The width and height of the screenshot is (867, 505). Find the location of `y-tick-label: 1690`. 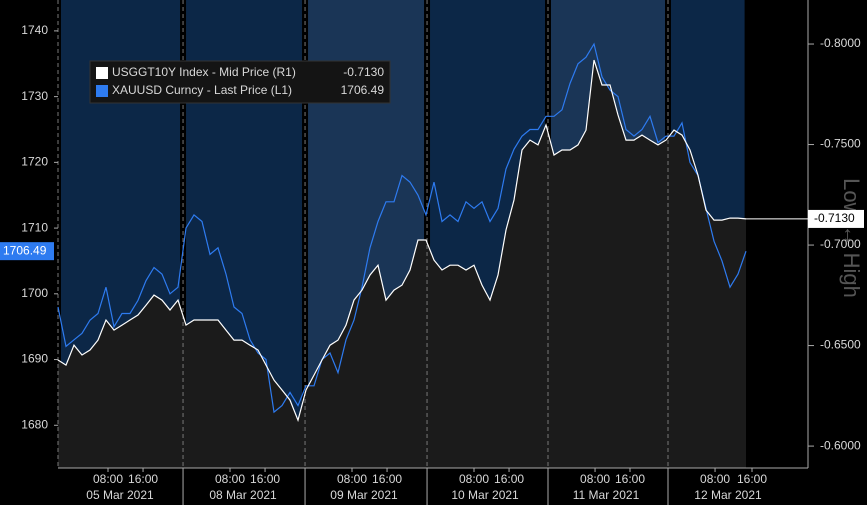

y-tick-label: 1690 is located at coordinates (34, 359).